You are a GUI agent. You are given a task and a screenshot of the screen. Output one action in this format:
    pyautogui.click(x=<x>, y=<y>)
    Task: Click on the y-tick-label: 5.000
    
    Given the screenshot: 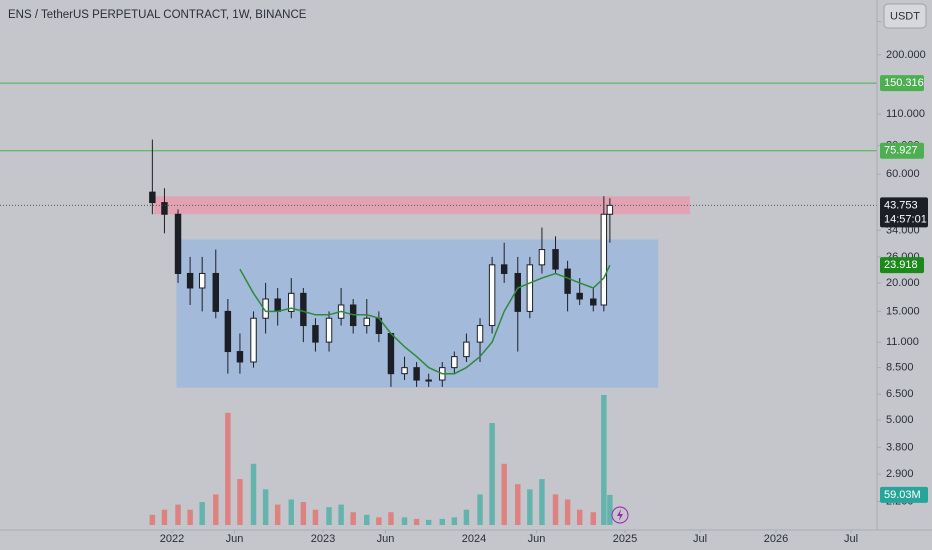 What is the action you would take?
    pyautogui.click(x=900, y=420)
    